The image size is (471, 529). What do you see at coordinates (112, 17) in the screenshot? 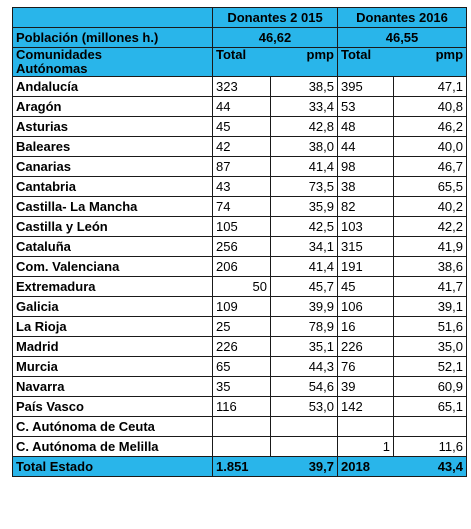
I see `header-empty-cell` at bounding box center [112, 17].